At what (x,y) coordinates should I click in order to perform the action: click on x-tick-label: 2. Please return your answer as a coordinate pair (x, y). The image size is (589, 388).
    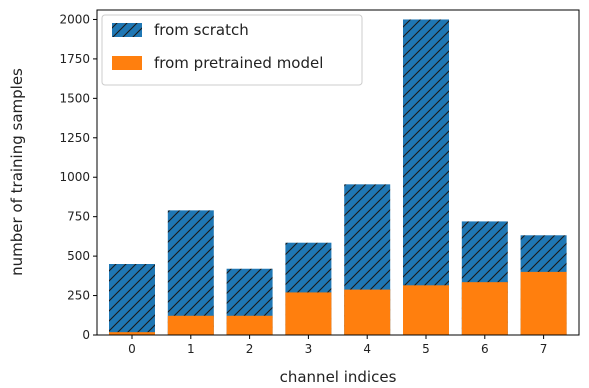
    Looking at the image, I should click on (250, 349).